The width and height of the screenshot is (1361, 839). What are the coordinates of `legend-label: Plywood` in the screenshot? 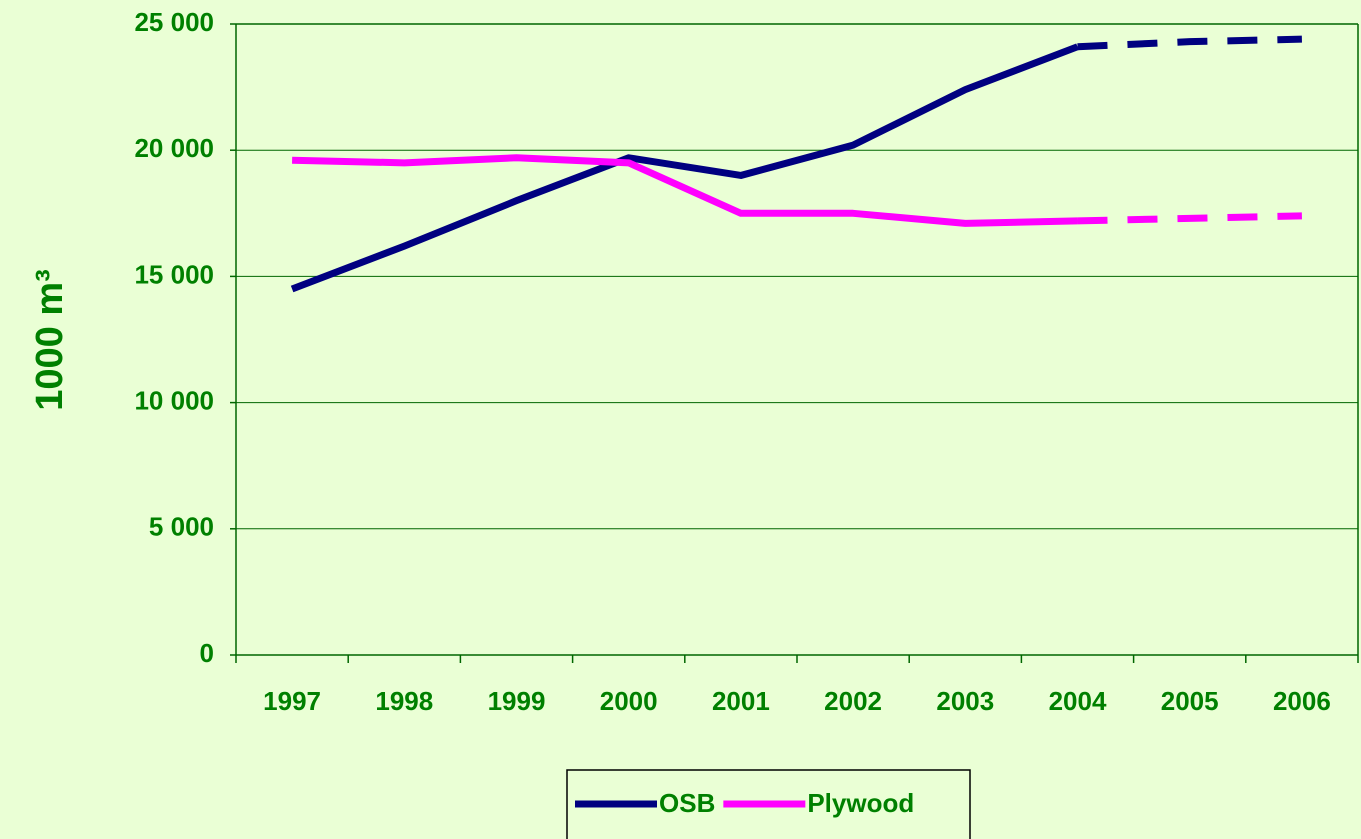 It's located at (860, 803).